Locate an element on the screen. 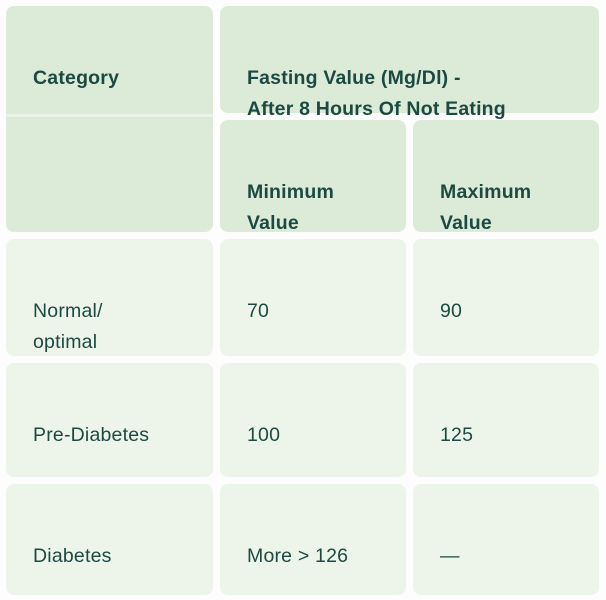 The image size is (606, 600). header-category-cell: Category is located at coordinates (109, 119).